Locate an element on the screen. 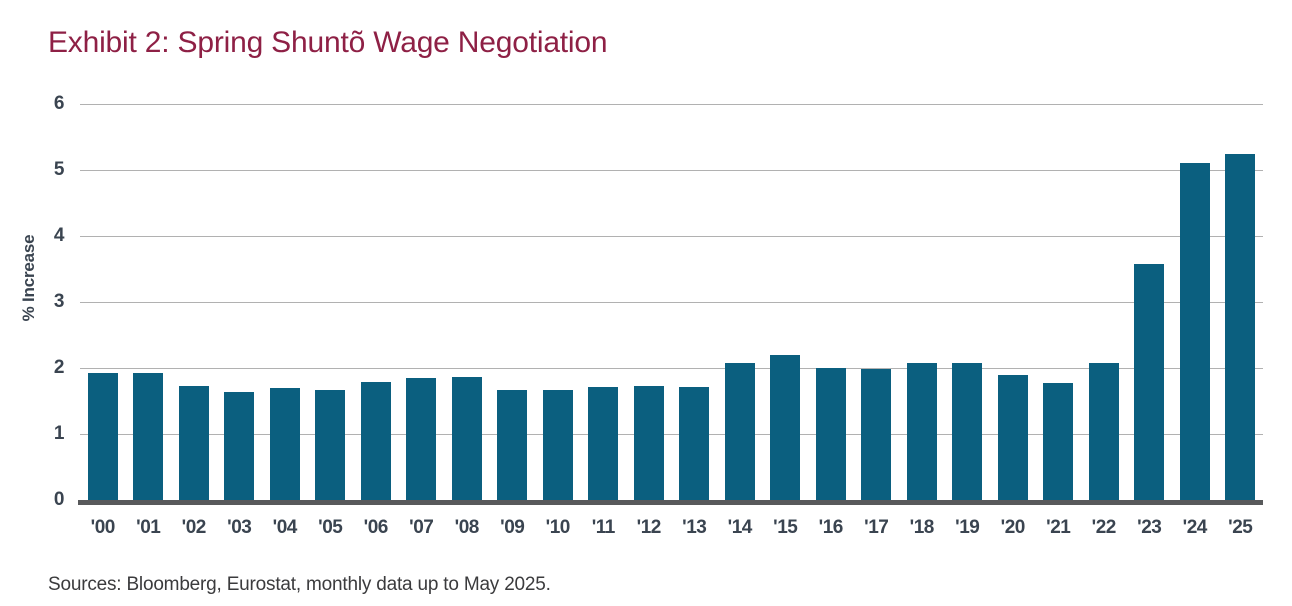 This screenshot has width=1292, height=606. y-tick-label-0: 0 is located at coordinates (59, 499).